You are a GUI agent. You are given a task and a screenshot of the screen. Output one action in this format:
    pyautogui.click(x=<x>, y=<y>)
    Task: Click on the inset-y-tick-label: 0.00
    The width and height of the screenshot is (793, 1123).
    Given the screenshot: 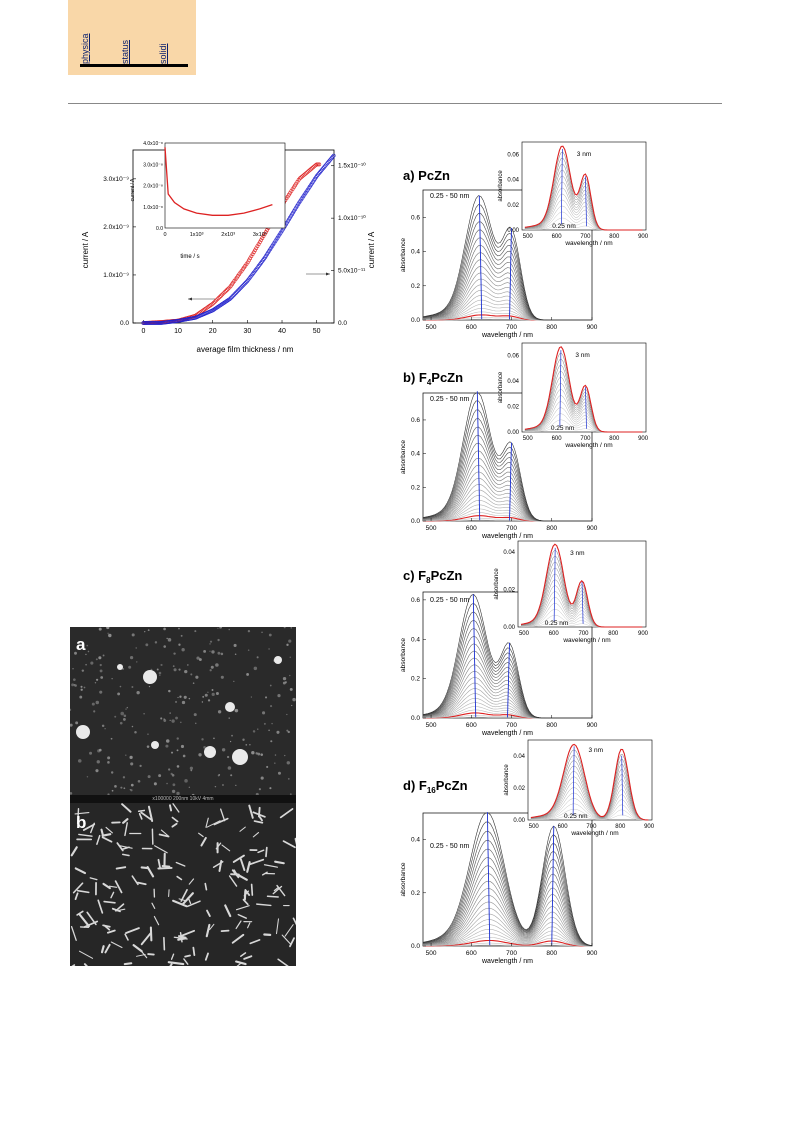 What is the action you would take?
    pyautogui.click(x=509, y=628)
    